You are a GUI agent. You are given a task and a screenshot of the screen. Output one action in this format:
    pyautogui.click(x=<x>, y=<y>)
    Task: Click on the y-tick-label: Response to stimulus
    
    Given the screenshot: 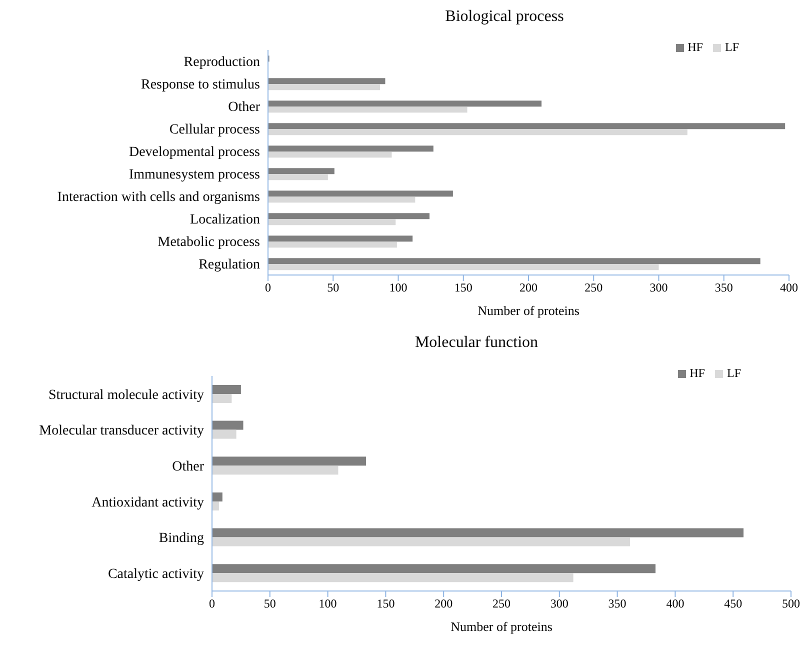 What is the action you would take?
    pyautogui.click(x=200, y=85)
    